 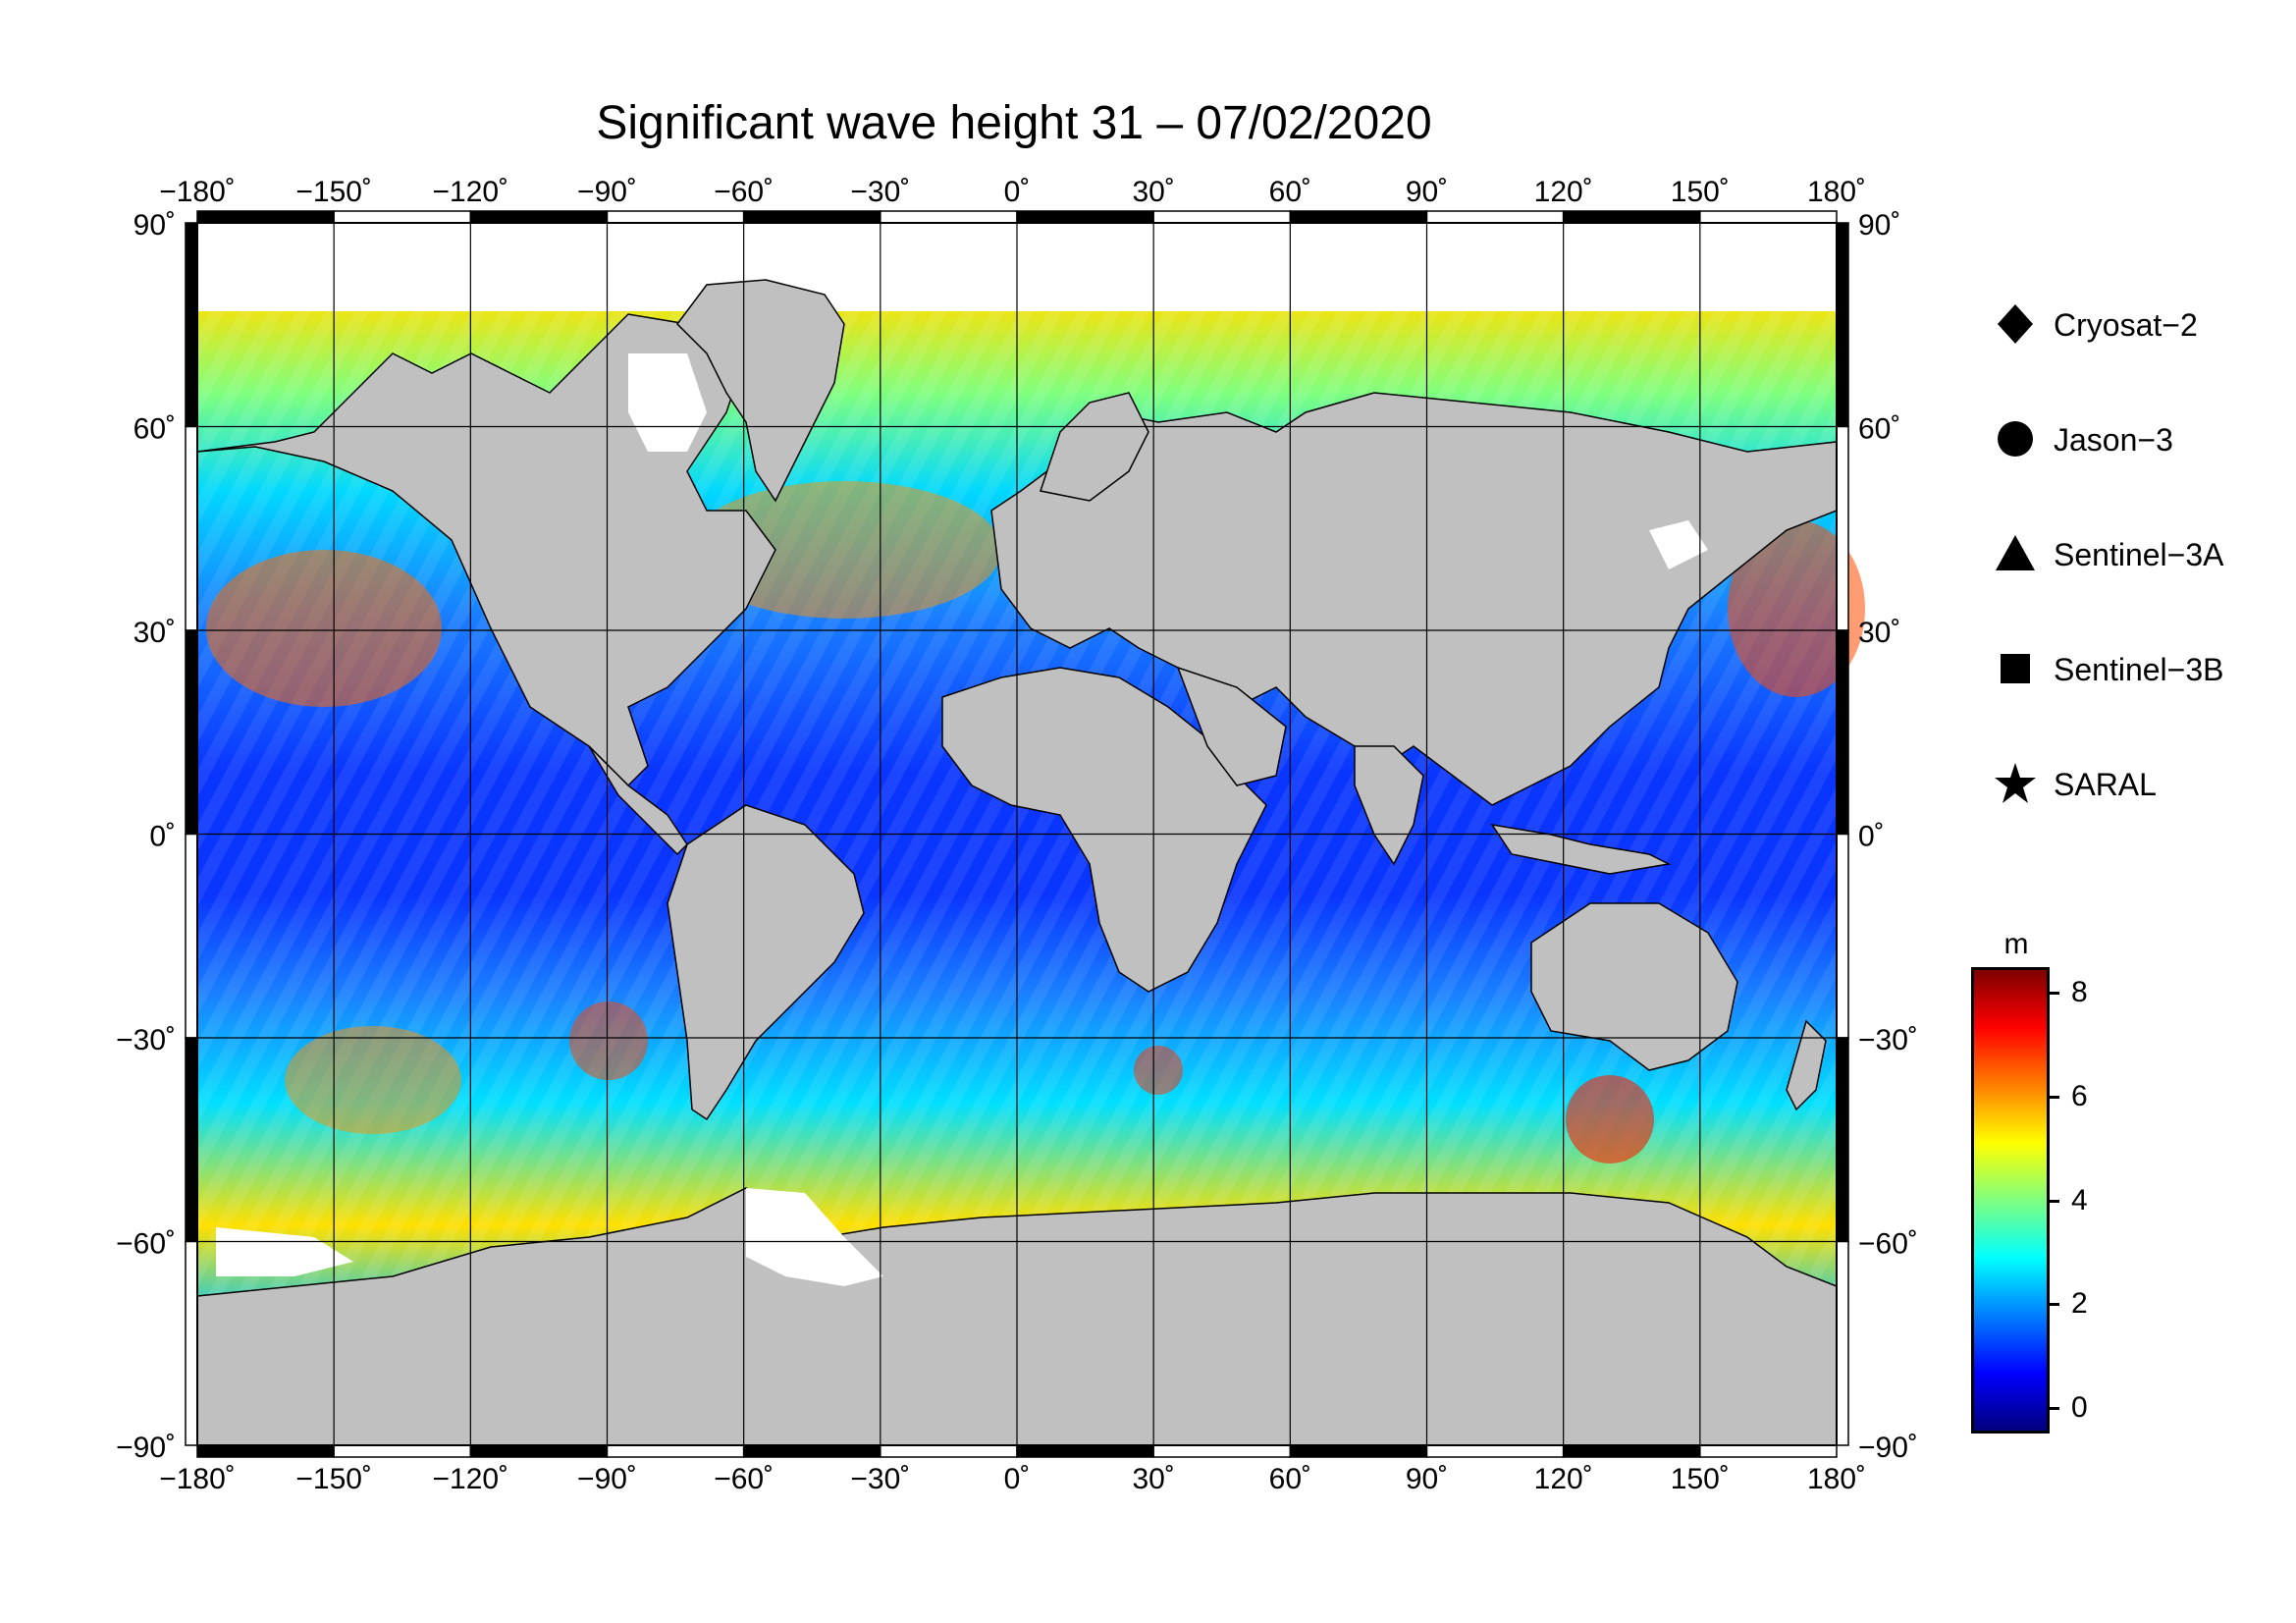 What do you see at coordinates (2105, 784) in the screenshot?
I see `legend-label: SARAL` at bounding box center [2105, 784].